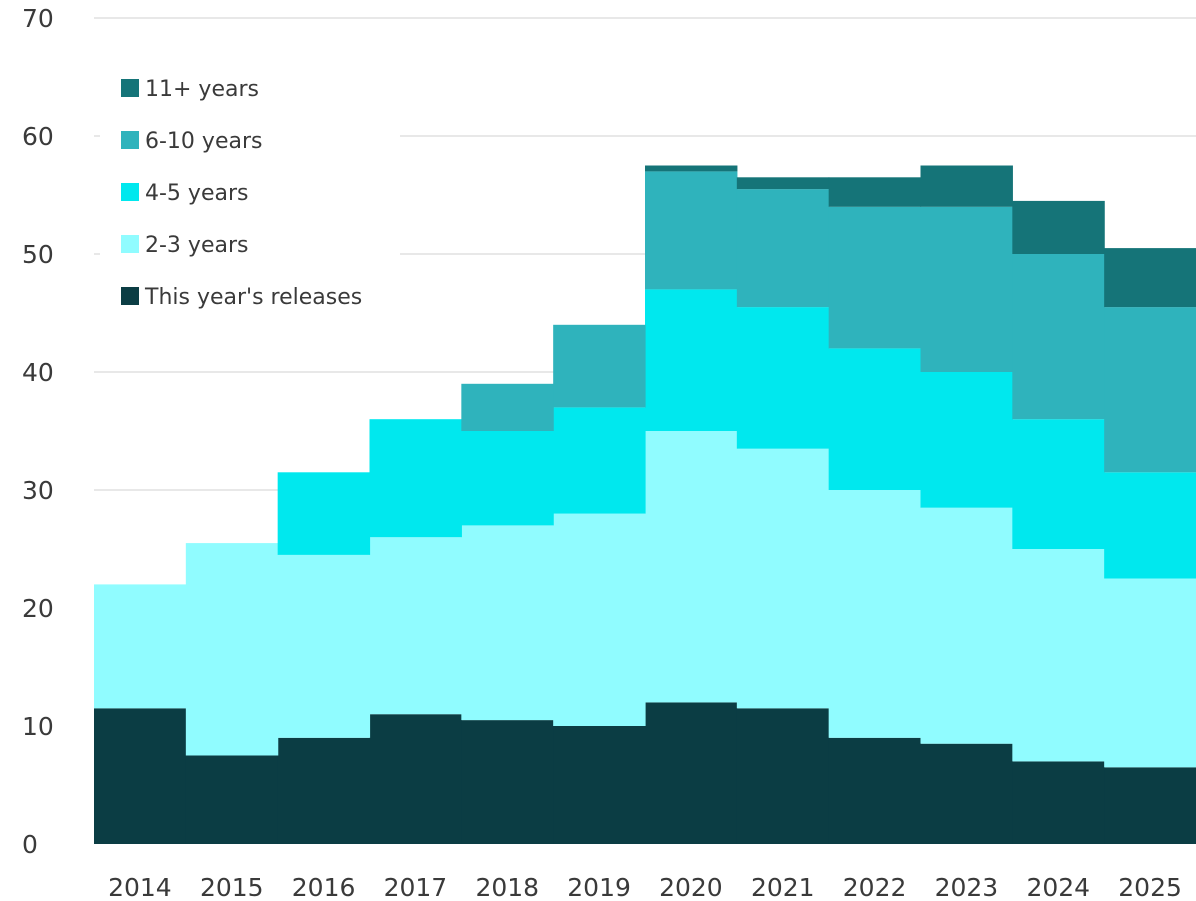 The image size is (1196, 901). Describe the element at coordinates (324, 887) in the screenshot. I see `x-tick-label: 2016` at that location.